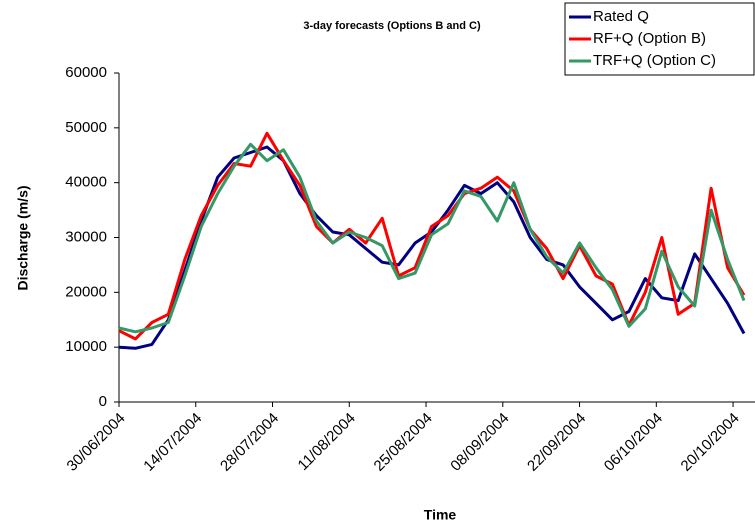  Describe the element at coordinates (327, 442) in the screenshot. I see `x-tick-label: 11/08/2004` at that location.